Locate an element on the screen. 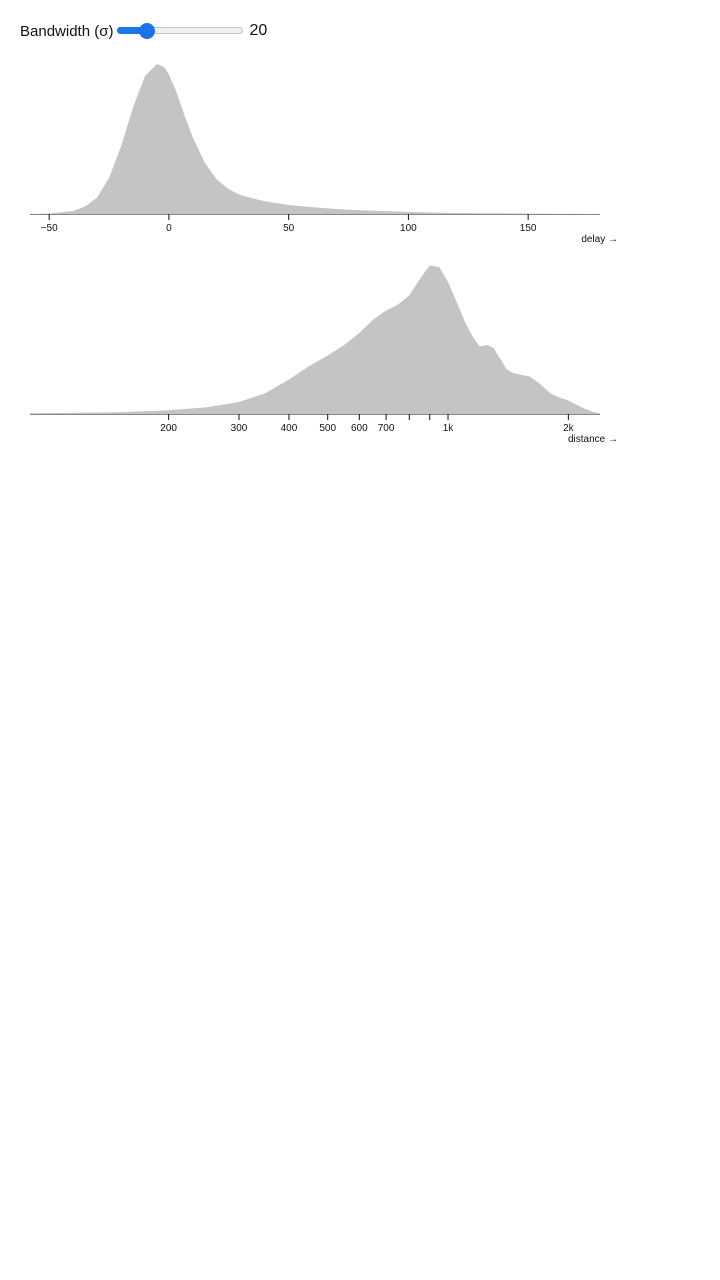 The width and height of the screenshot is (720, 1280). x-tick-label: 150 is located at coordinates (528, 228).